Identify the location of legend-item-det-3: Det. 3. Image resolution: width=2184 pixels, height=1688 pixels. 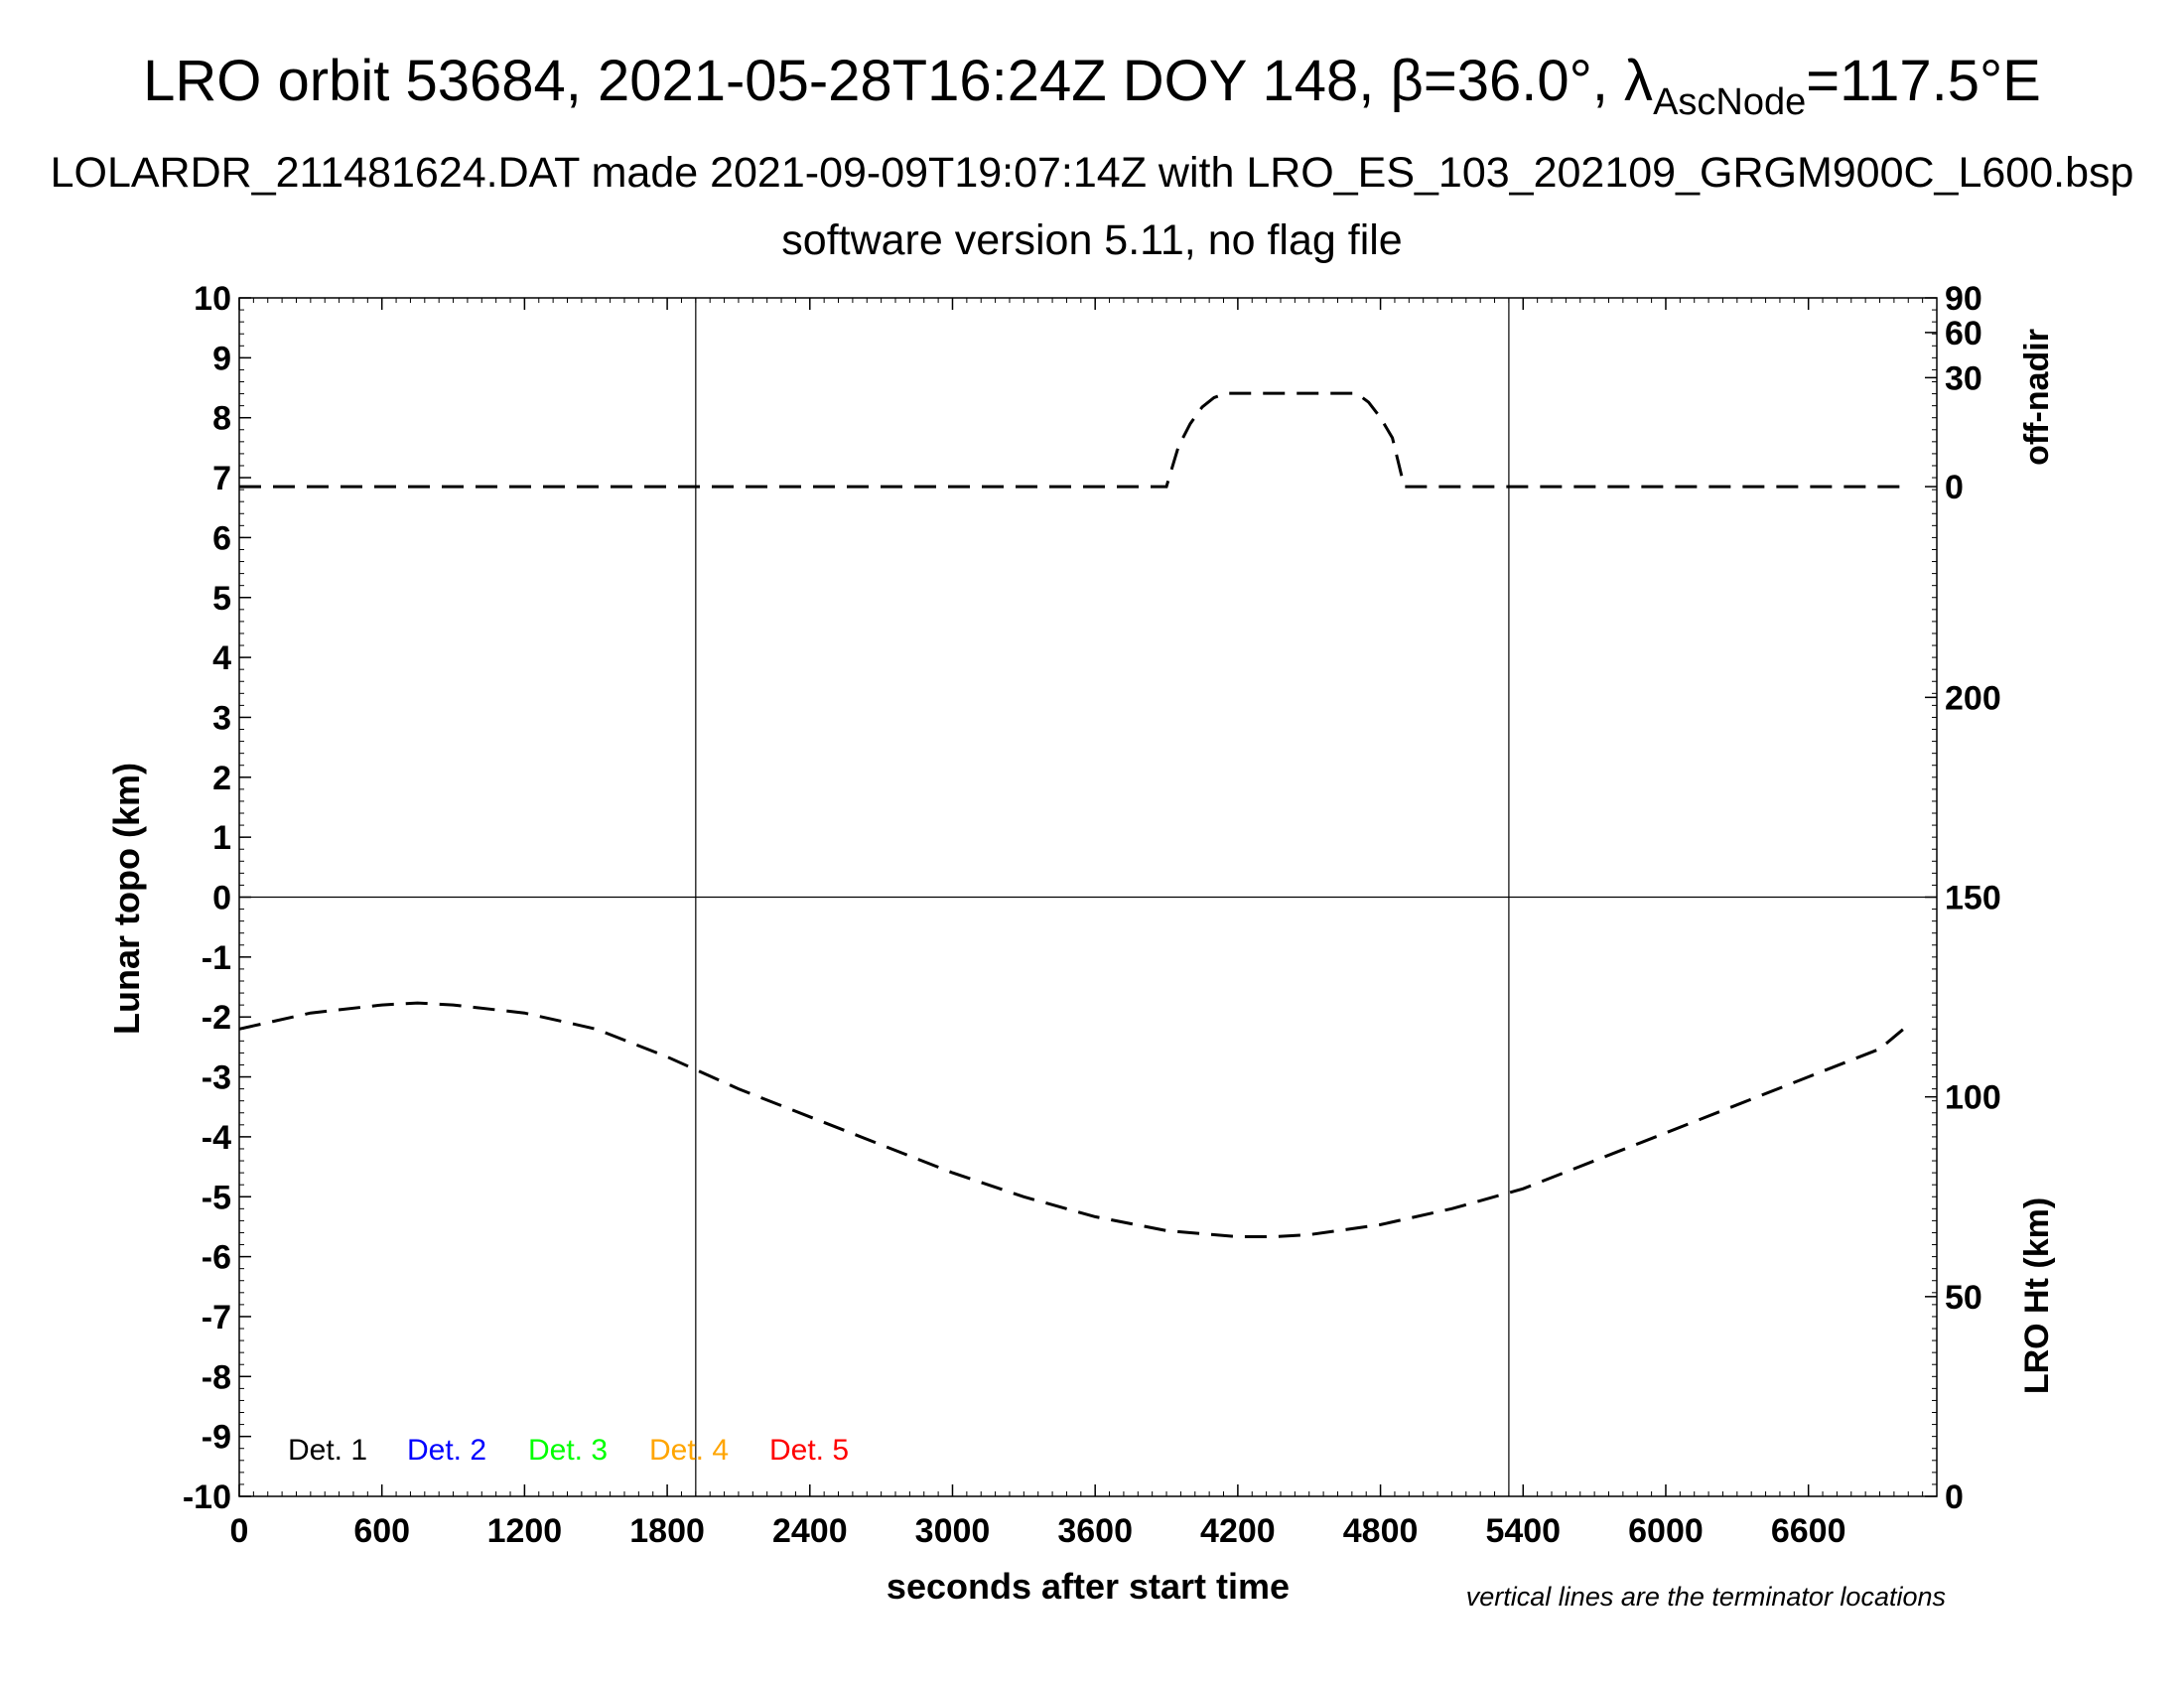
(568, 1450).